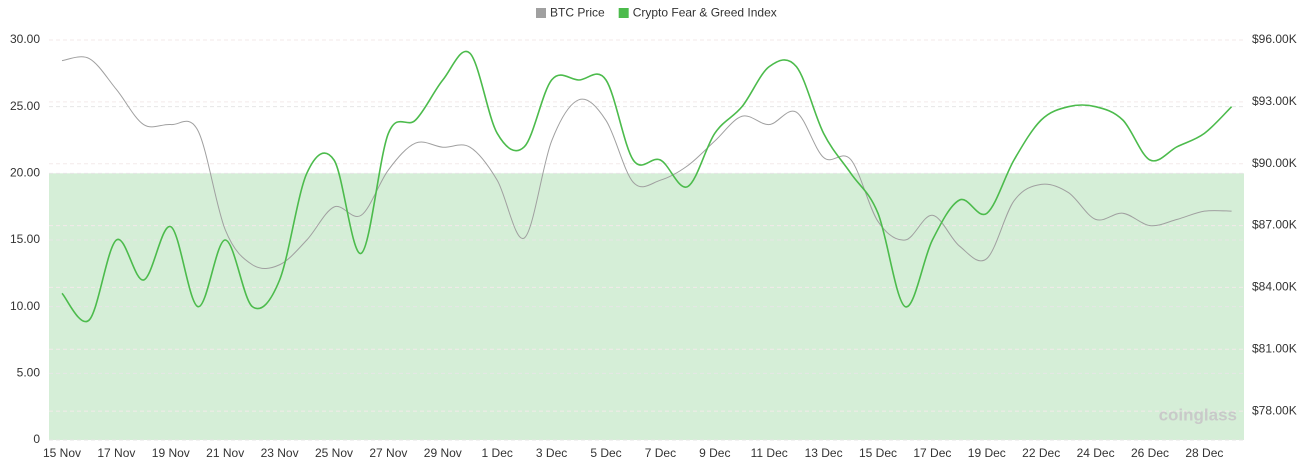 The image size is (1312, 465). I want to click on x-tick-label: 21 Nov, so click(225, 453).